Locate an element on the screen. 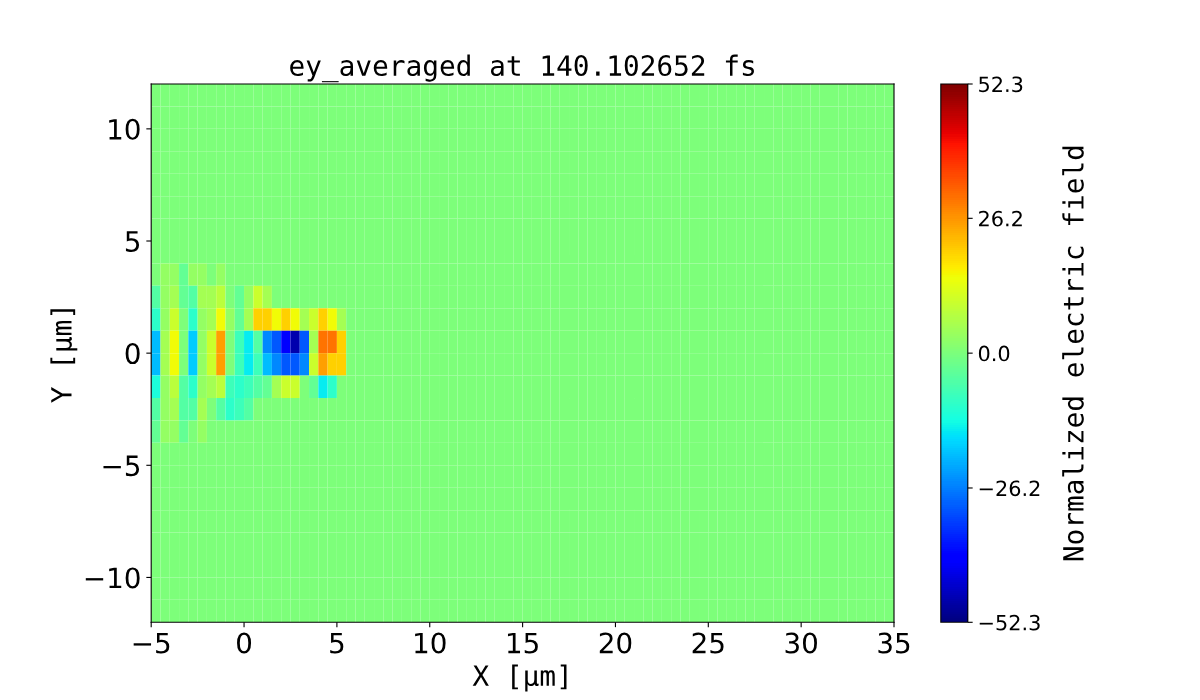 The height and width of the screenshot is (700, 1200). color-bar-label: 0.0 is located at coordinates (994, 353).